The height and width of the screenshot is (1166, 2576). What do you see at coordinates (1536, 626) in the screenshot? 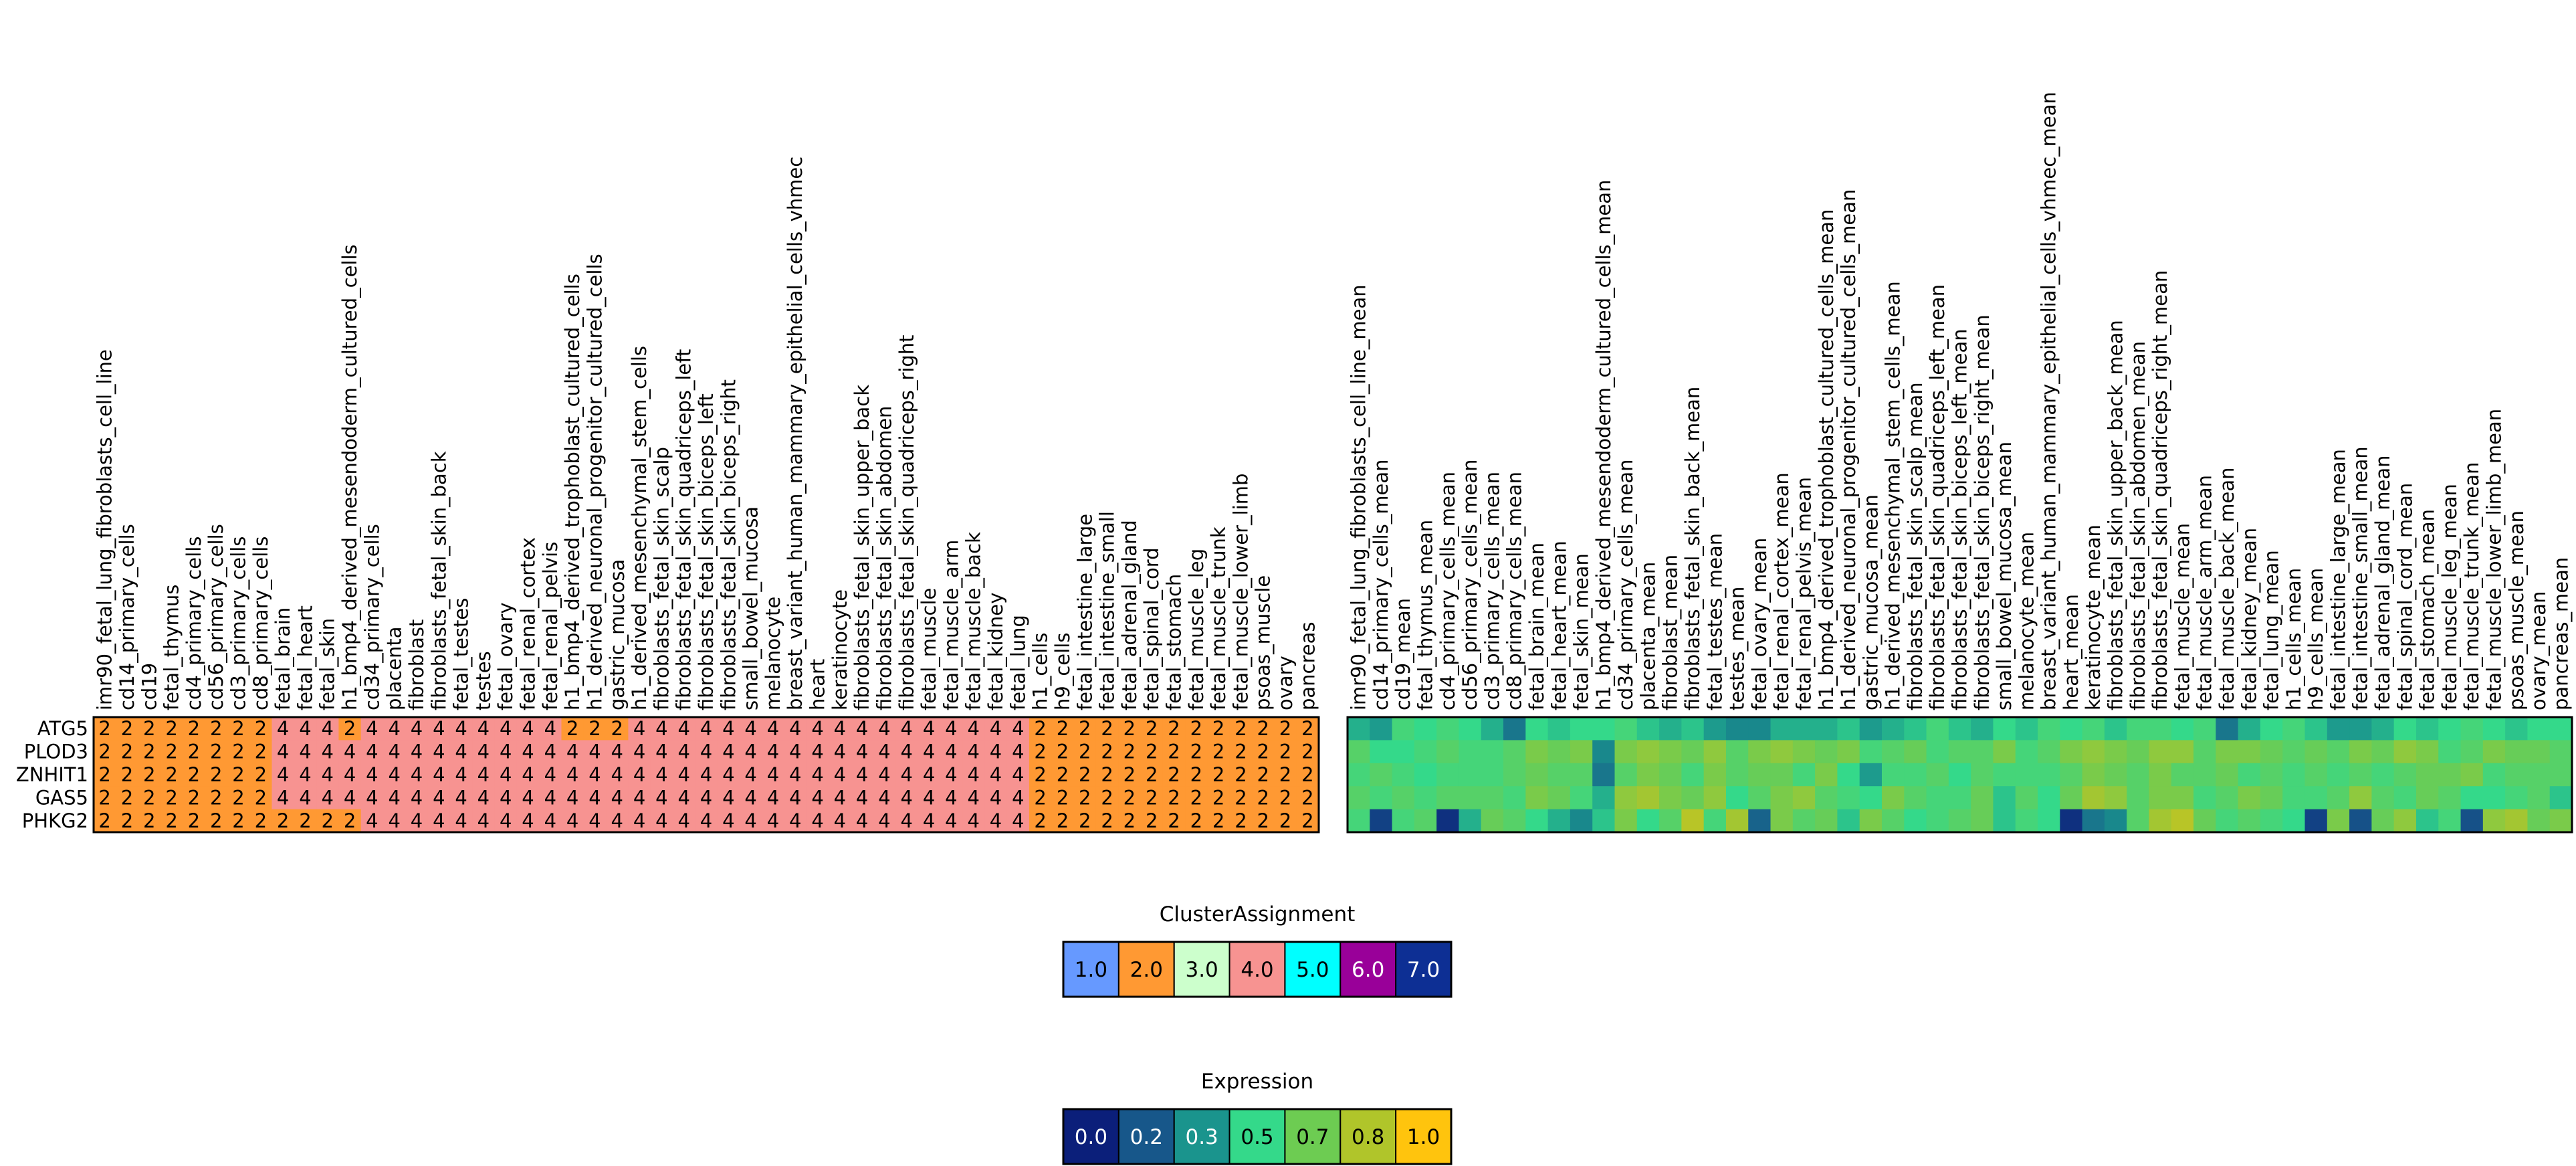
I see `column-label: fetal_brain_mean` at bounding box center [1536, 626].